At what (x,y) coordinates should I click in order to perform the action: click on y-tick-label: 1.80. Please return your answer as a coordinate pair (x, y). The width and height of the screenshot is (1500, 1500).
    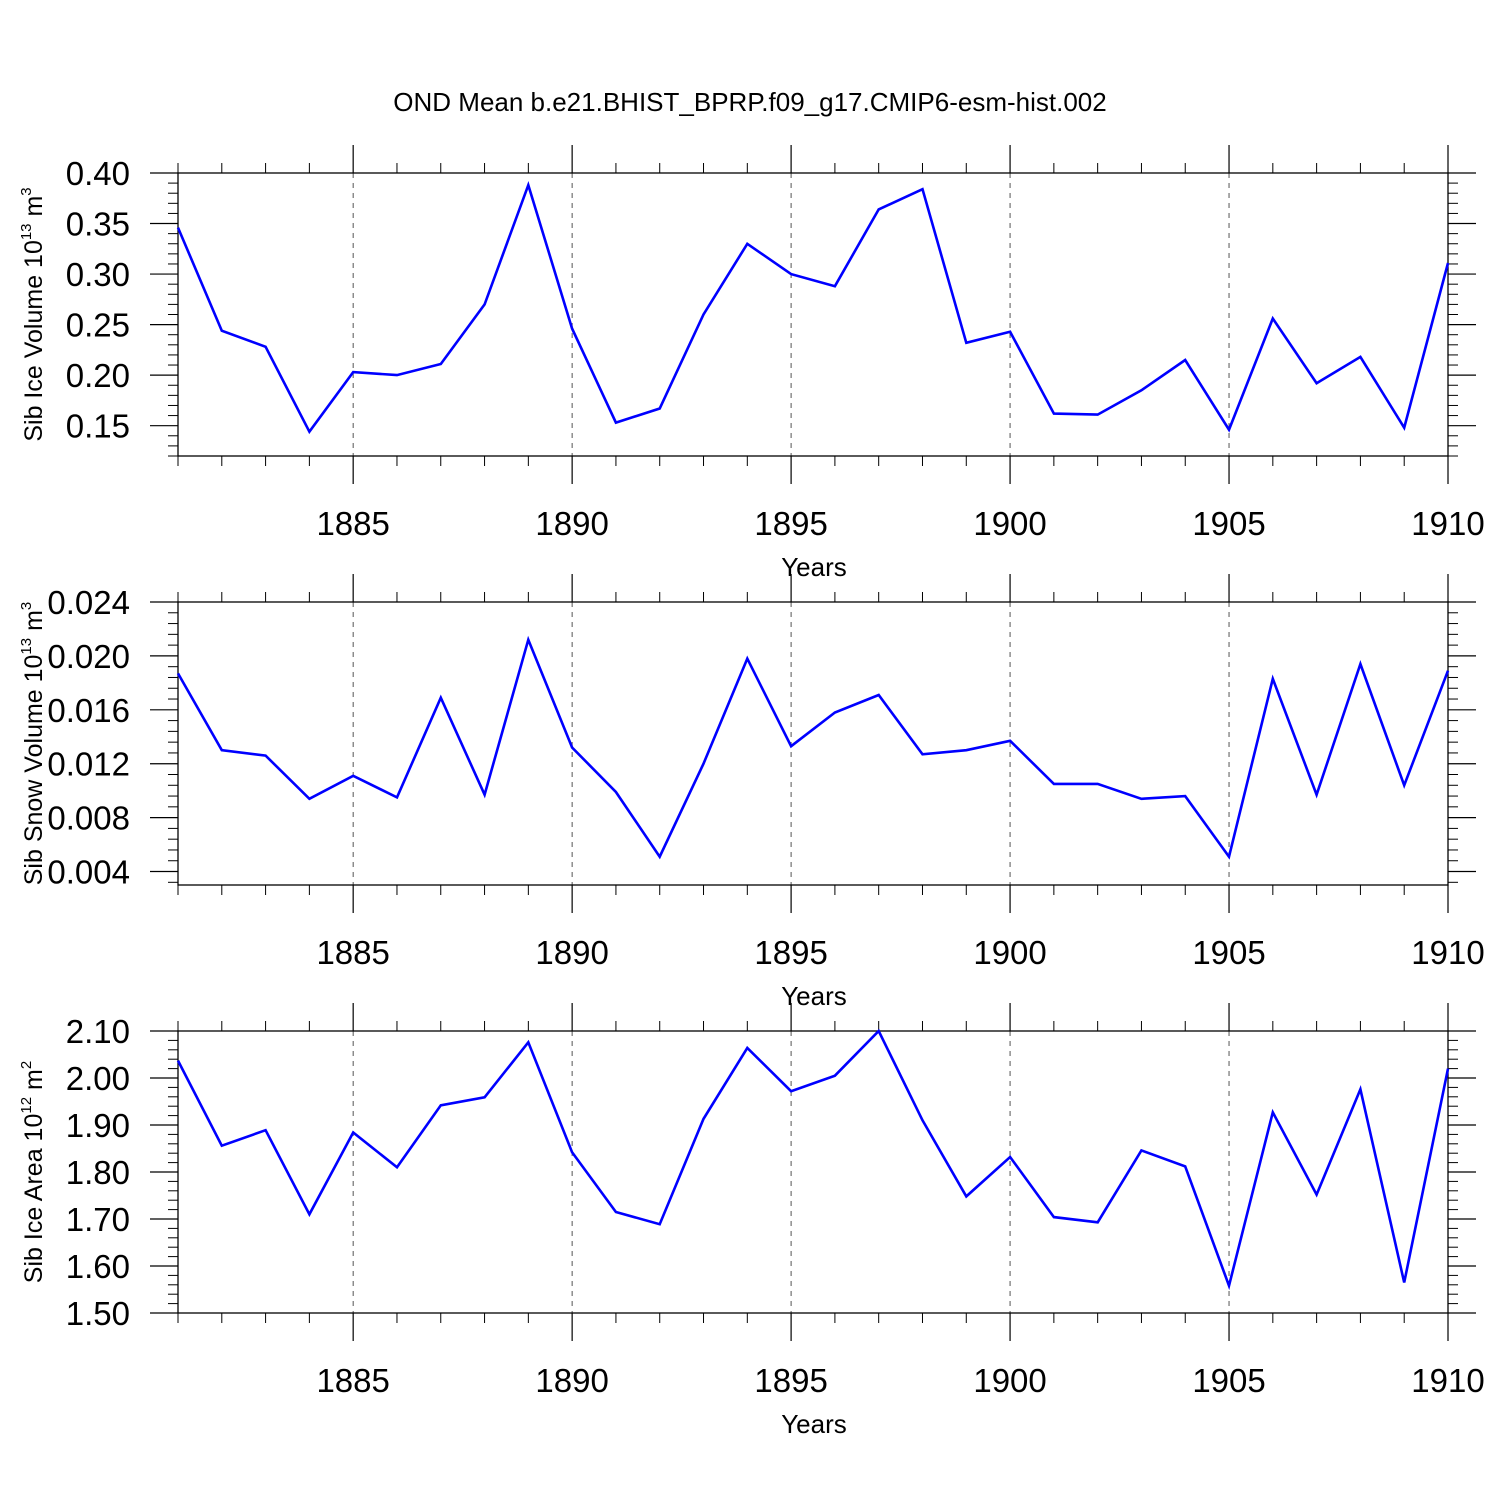
    Looking at the image, I should click on (98, 1172).